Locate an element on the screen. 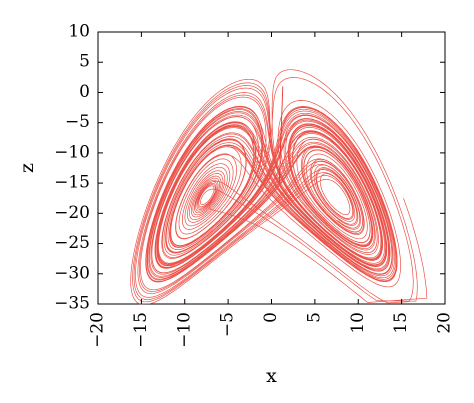  x-tick-label: −10 is located at coordinates (184, 330).